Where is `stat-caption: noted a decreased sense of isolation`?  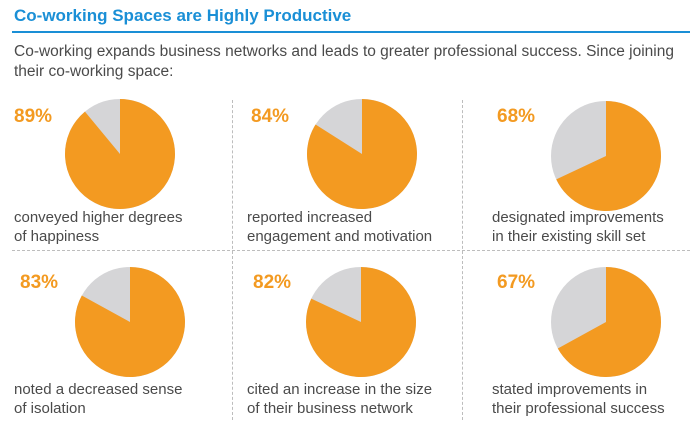 stat-caption: noted a decreased sense of isolation is located at coordinates (114, 399).